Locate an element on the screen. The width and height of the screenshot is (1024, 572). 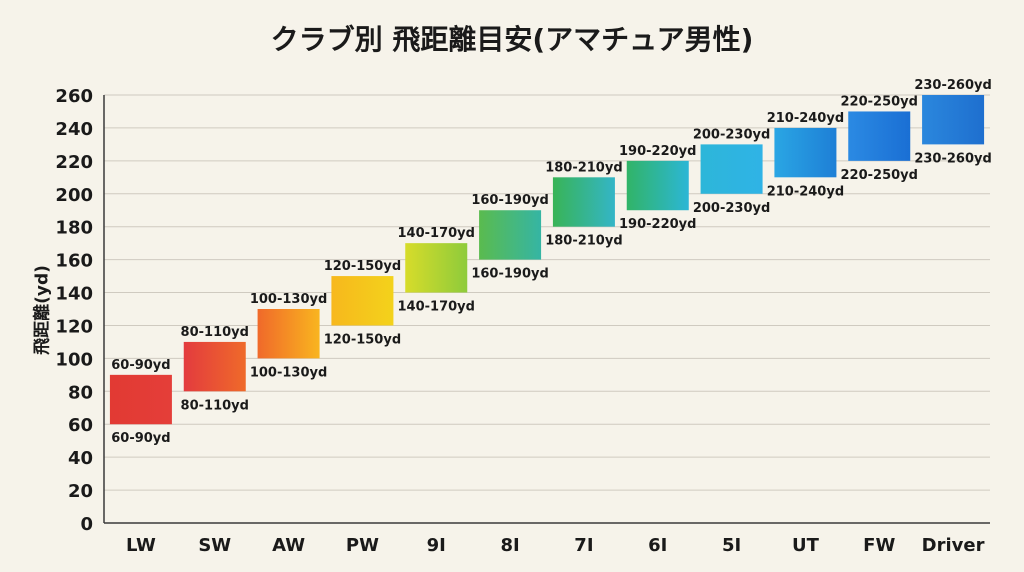
x-tick-label: SW is located at coordinates (214, 545).